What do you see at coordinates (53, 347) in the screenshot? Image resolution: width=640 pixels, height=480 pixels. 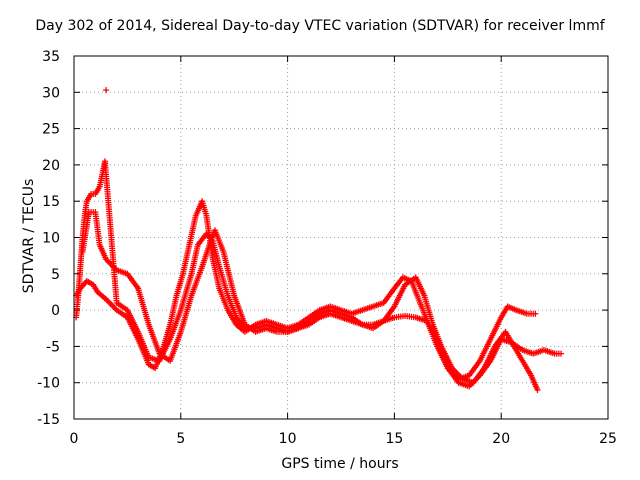 I see `y-tick-label: -5` at bounding box center [53, 347].